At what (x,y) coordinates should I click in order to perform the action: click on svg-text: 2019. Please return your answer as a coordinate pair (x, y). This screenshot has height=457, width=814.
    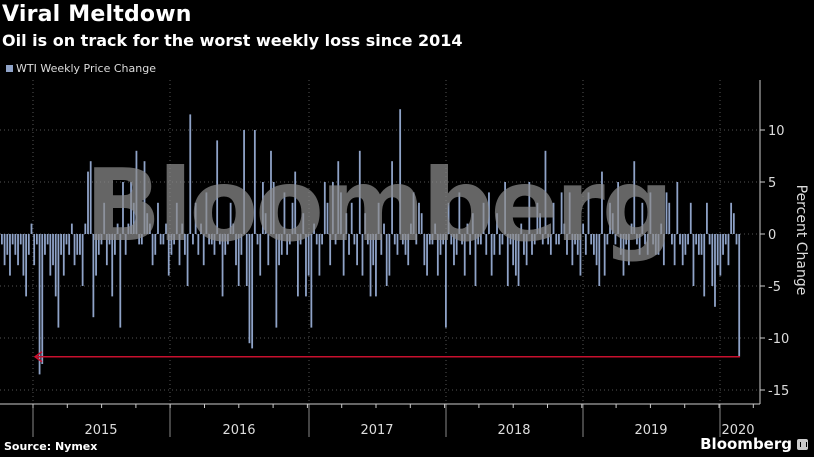
    Looking at the image, I should click on (650, 430).